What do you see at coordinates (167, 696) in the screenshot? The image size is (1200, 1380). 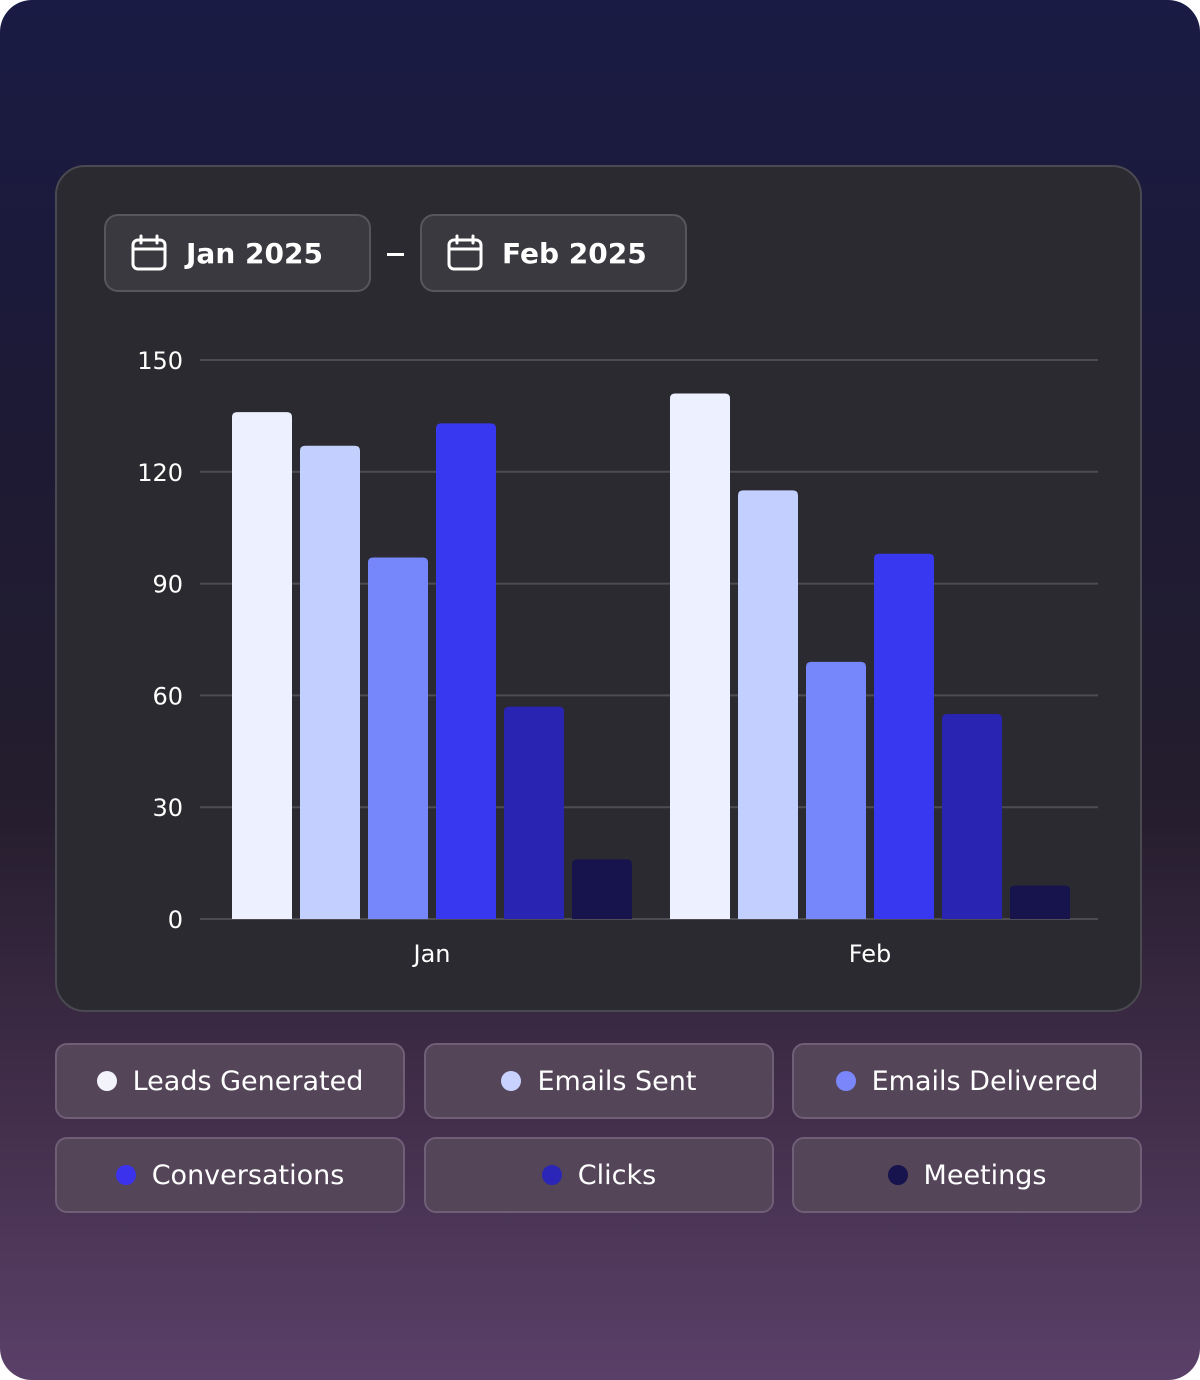 I see `y-tick-label: 60` at bounding box center [167, 696].